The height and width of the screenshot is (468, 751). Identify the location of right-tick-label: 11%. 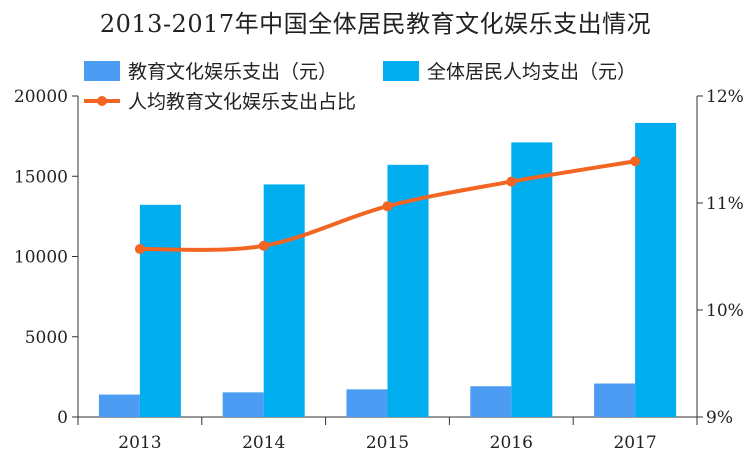
(725, 204).